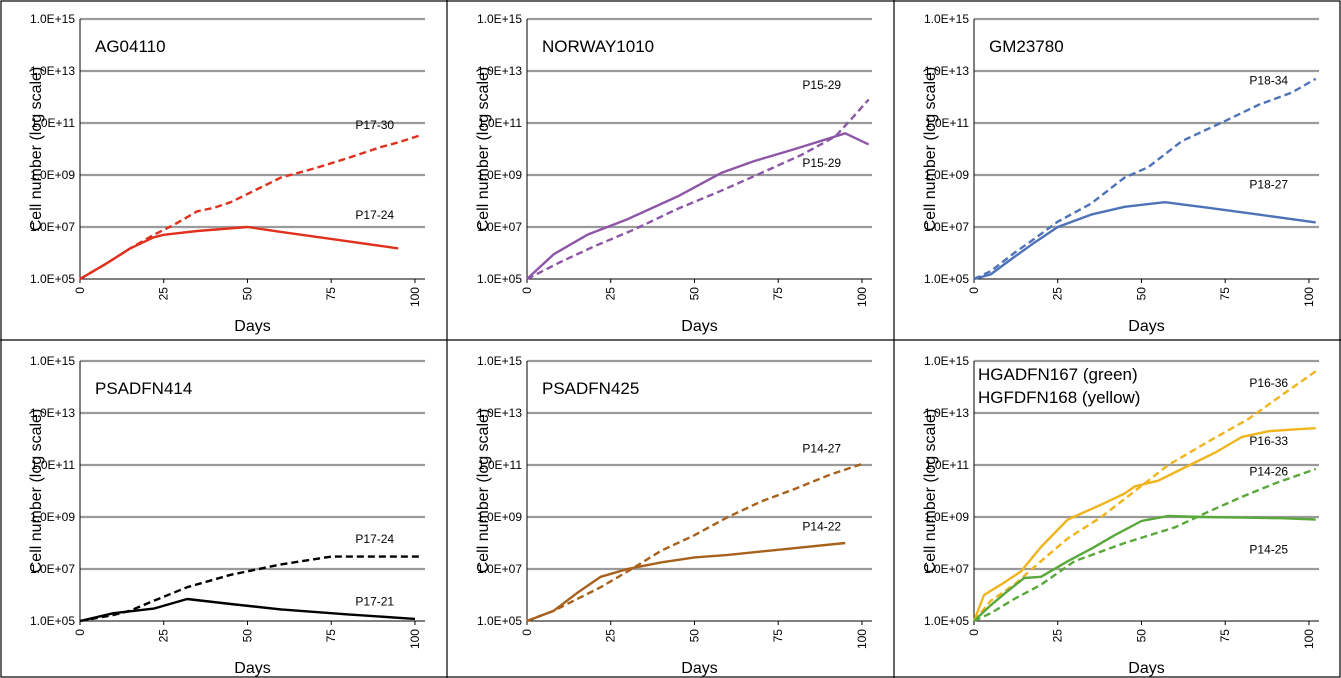  Describe the element at coordinates (1059, 397) in the screenshot. I see `chart-title-line: HGFDFN168 (yellow)` at that location.